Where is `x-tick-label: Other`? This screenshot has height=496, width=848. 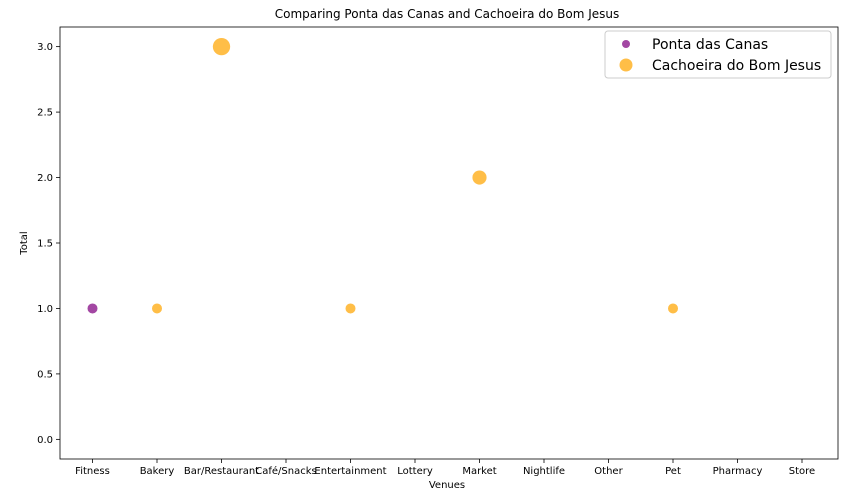 x-tick-label: Other is located at coordinates (608, 471).